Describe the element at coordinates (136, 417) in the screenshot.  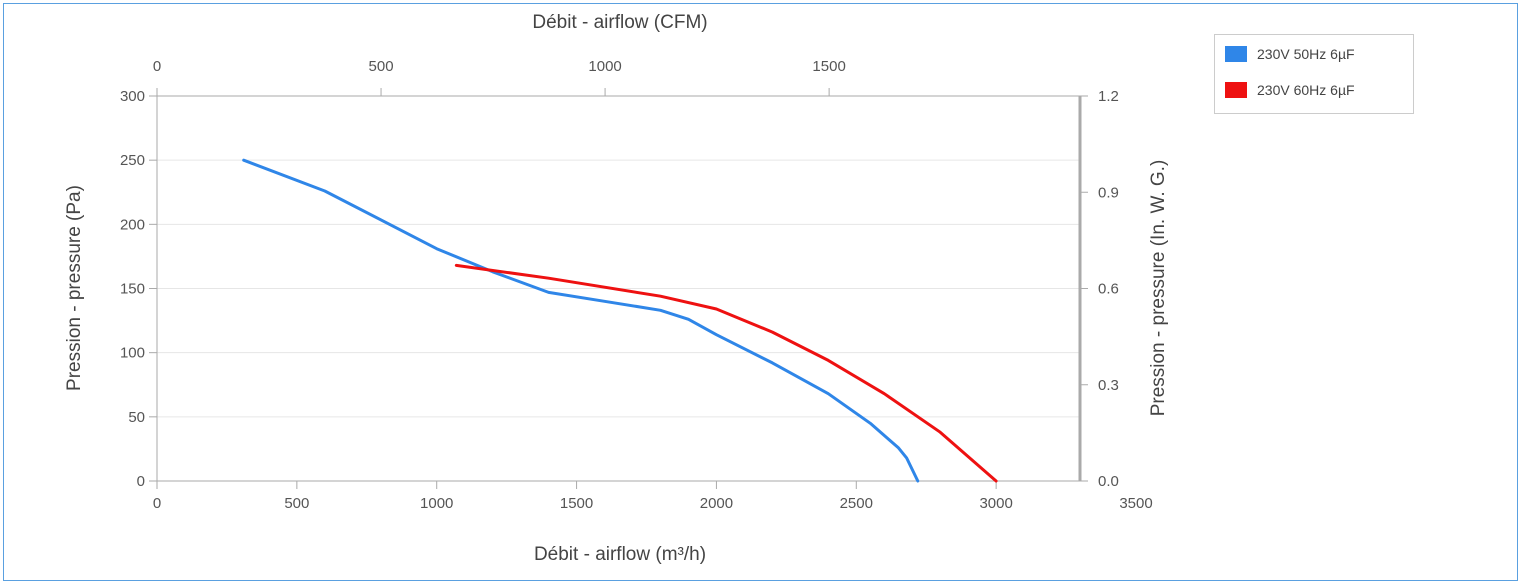
I see `y-left-tick-label: 50` at that location.